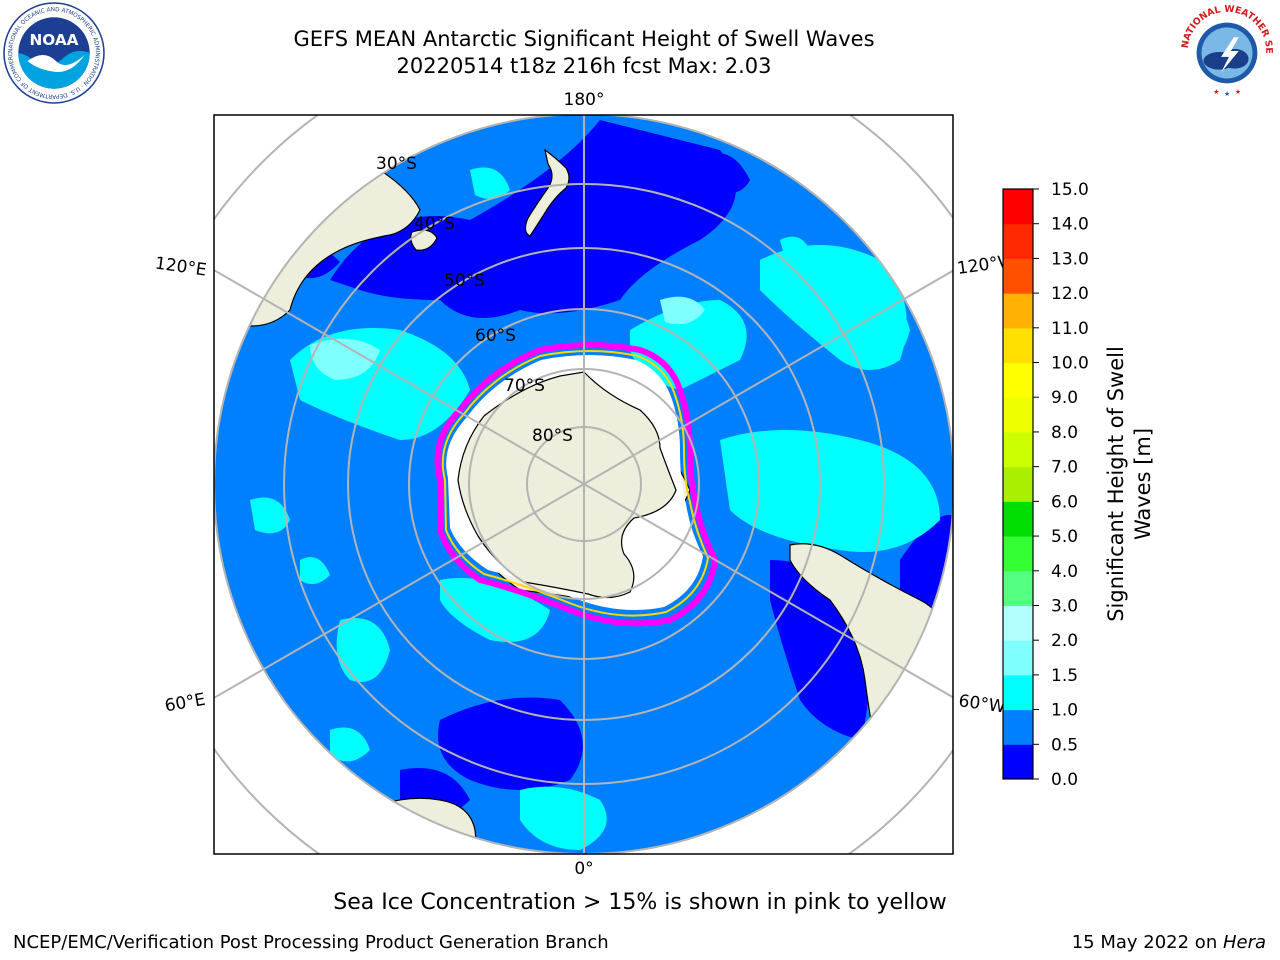 The image size is (1280, 960). I want to click on lat-label-30s: 30°S, so click(396, 164).